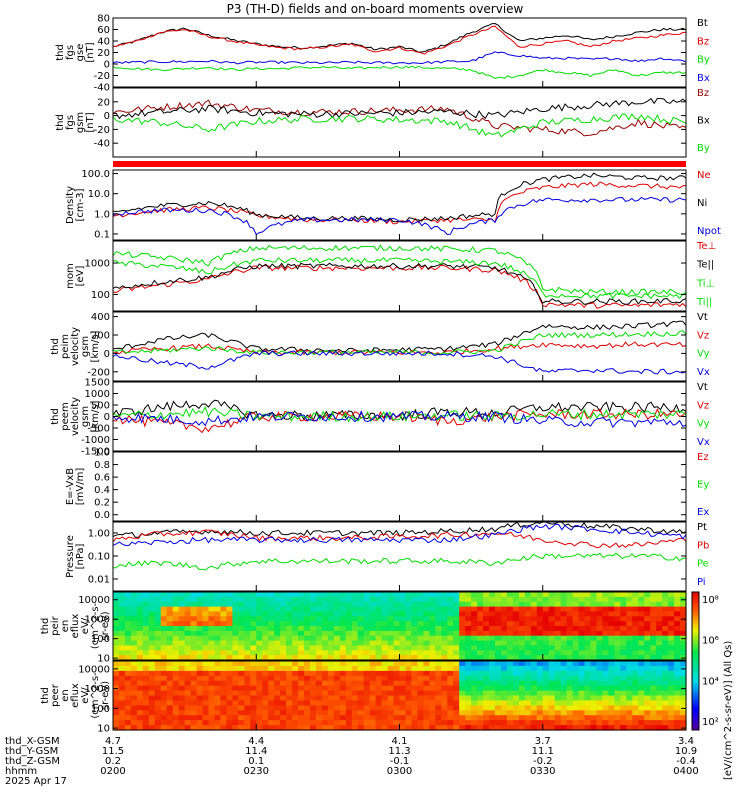 The image size is (750, 800). What do you see at coordinates (102, 453) in the screenshot?
I see `y-tick-label: 1.0` at bounding box center [102, 453].